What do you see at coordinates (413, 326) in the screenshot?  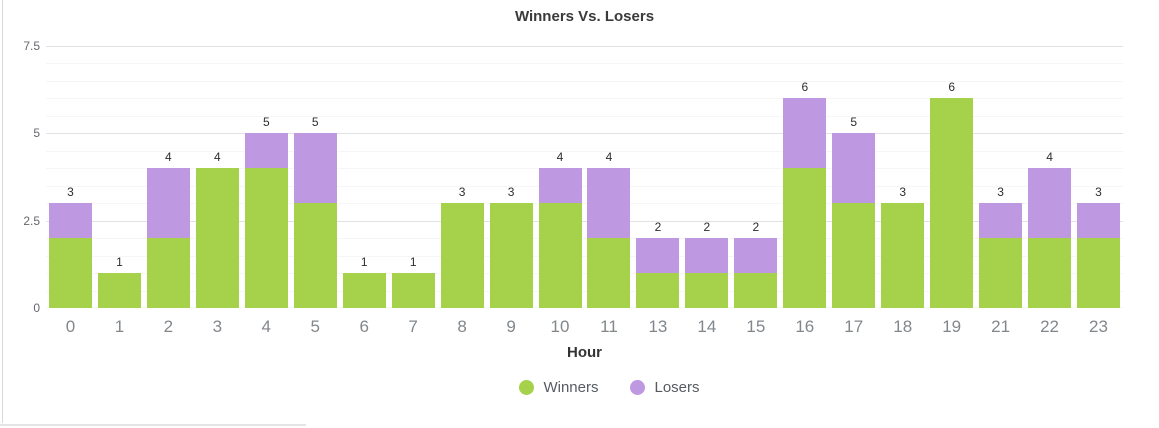 I see `x-tick-label-7: 7` at bounding box center [413, 326].